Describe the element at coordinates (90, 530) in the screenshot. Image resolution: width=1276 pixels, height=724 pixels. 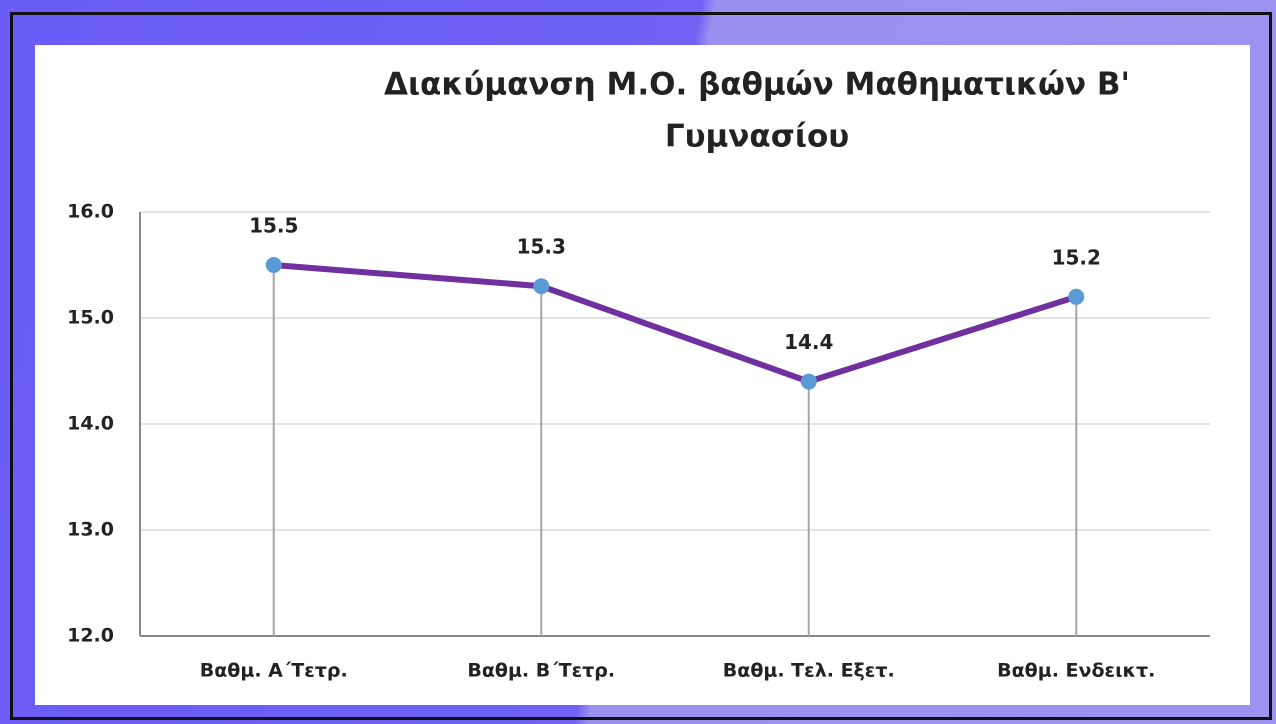
I see `y-tick-label: 13.0` at that location.